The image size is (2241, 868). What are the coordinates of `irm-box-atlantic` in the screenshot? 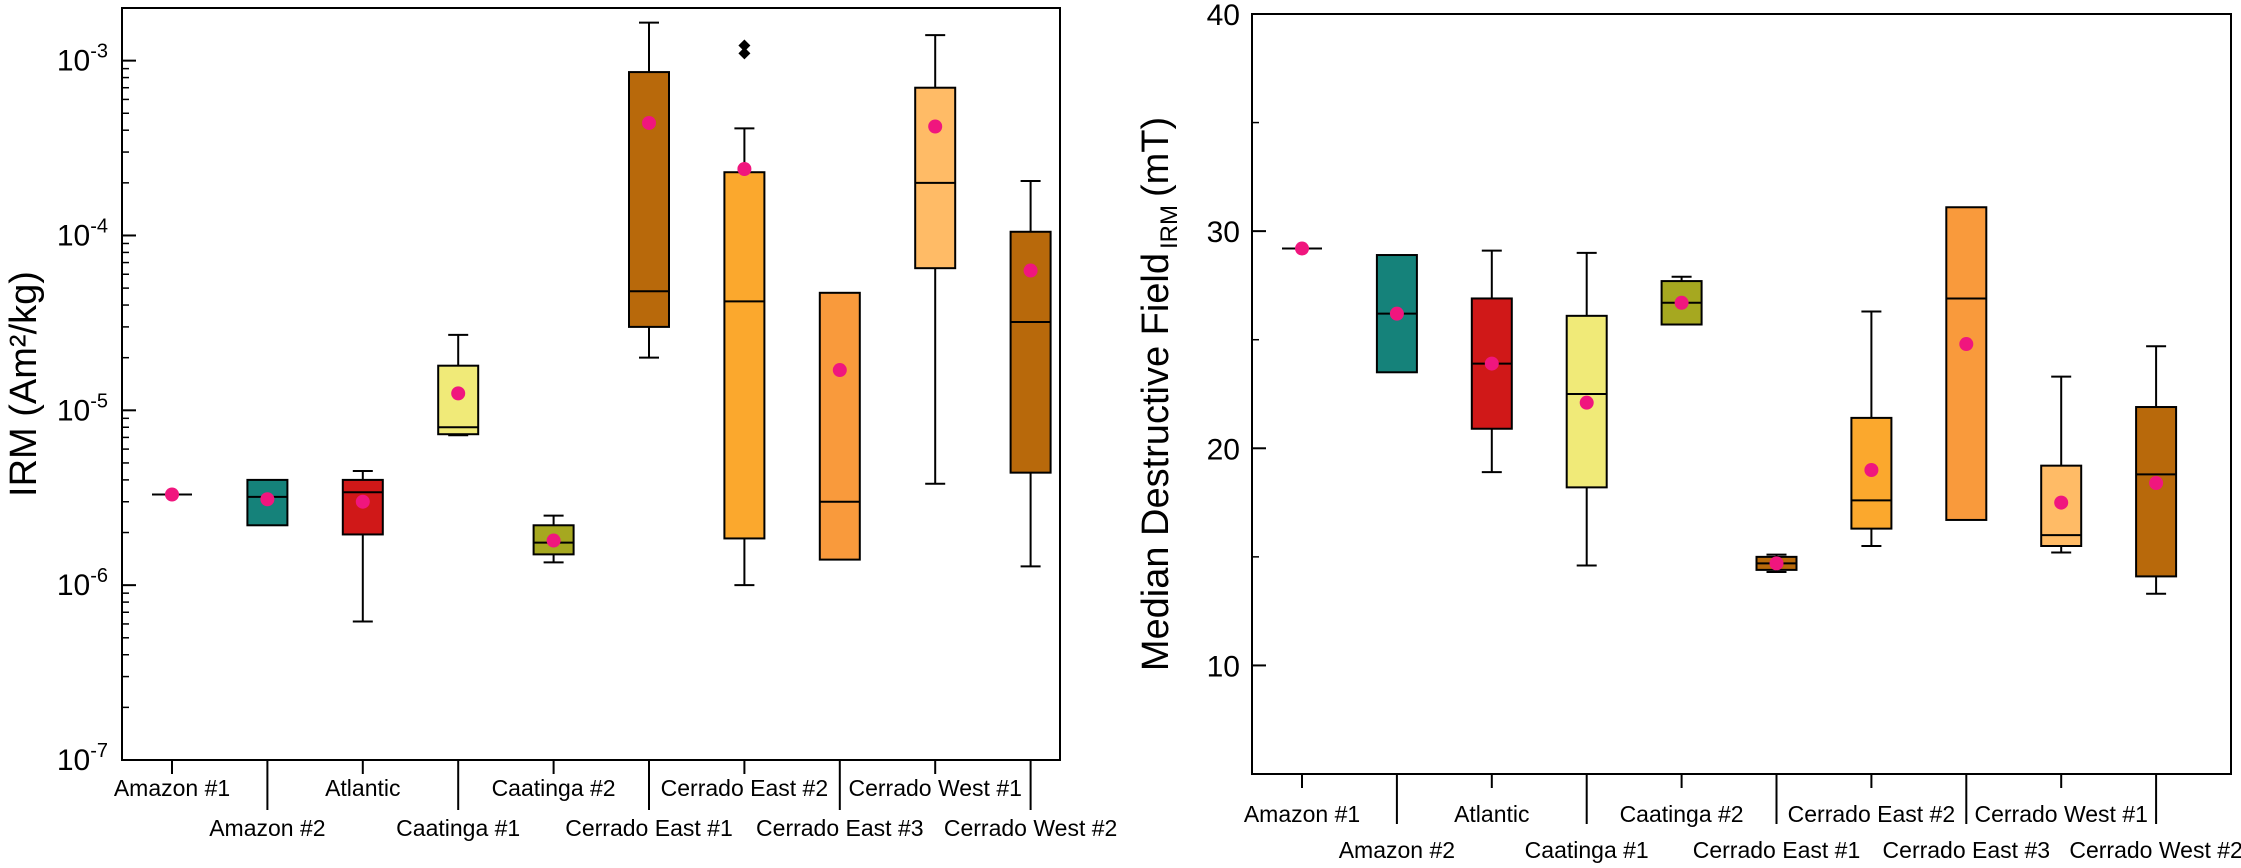 It's located at (362, 546).